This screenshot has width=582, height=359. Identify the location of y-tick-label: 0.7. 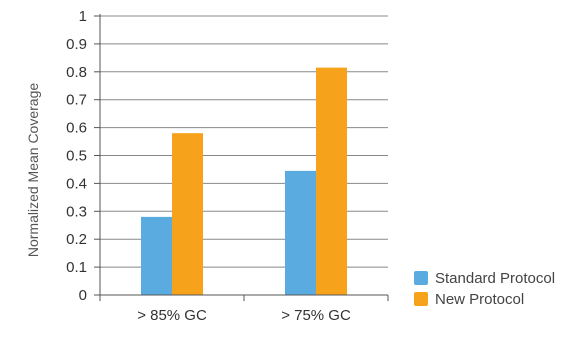
(76, 100).